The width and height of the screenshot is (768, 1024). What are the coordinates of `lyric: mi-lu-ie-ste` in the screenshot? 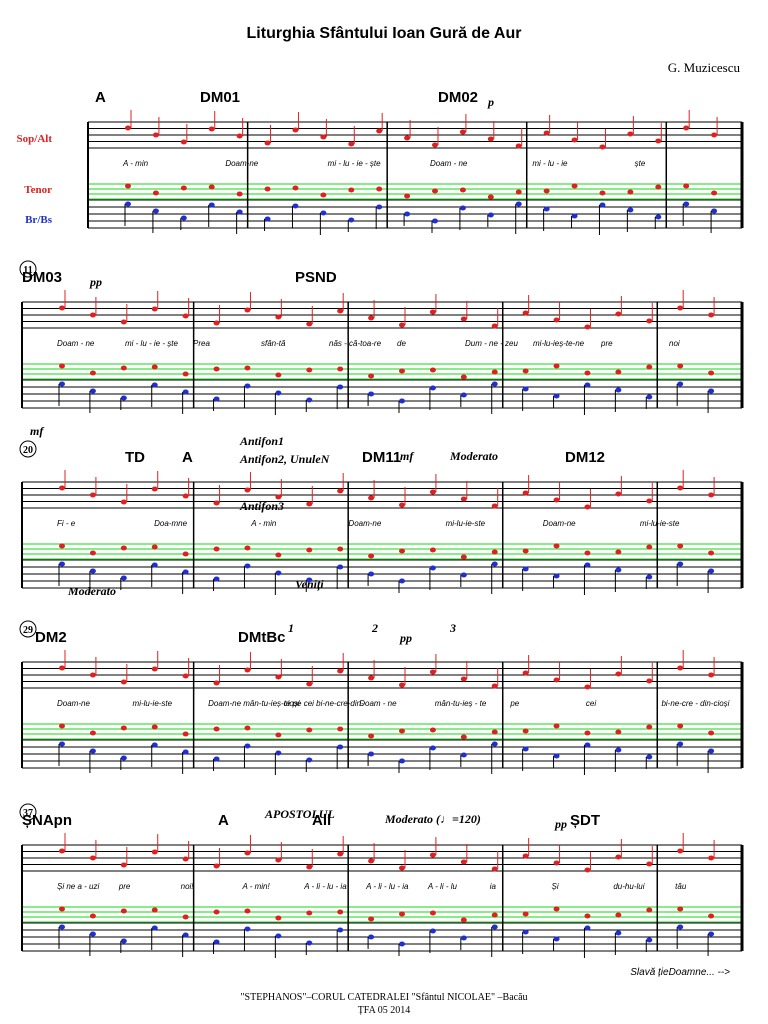 It's located at (153, 703).